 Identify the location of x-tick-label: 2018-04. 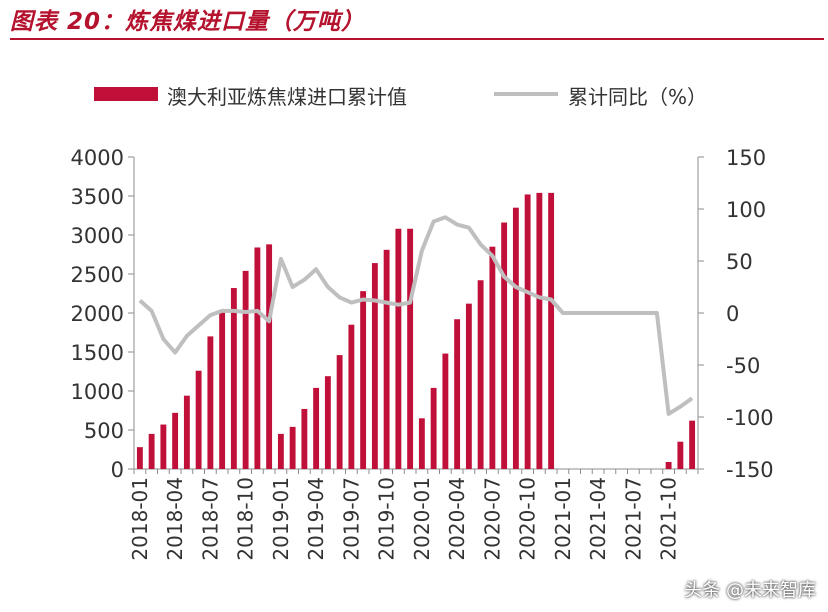
(175, 519).